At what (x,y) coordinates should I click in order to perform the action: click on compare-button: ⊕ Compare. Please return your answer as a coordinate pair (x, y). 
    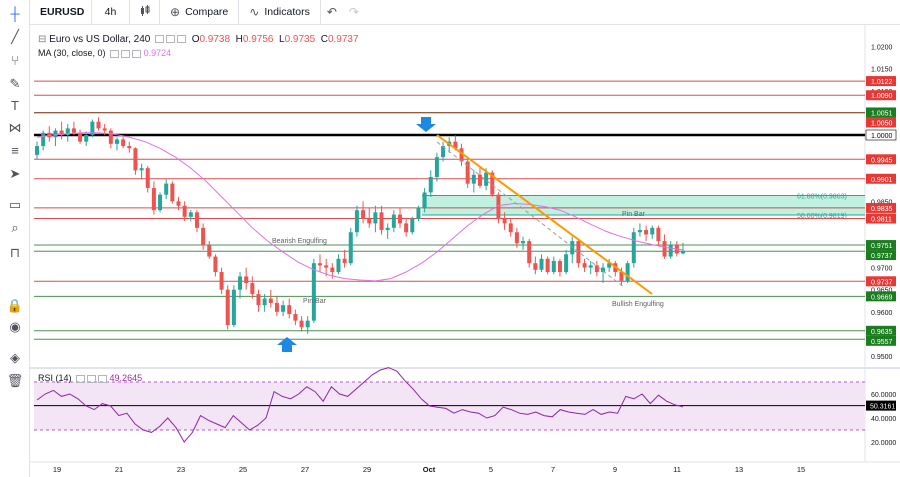
    Looking at the image, I should click on (200, 12).